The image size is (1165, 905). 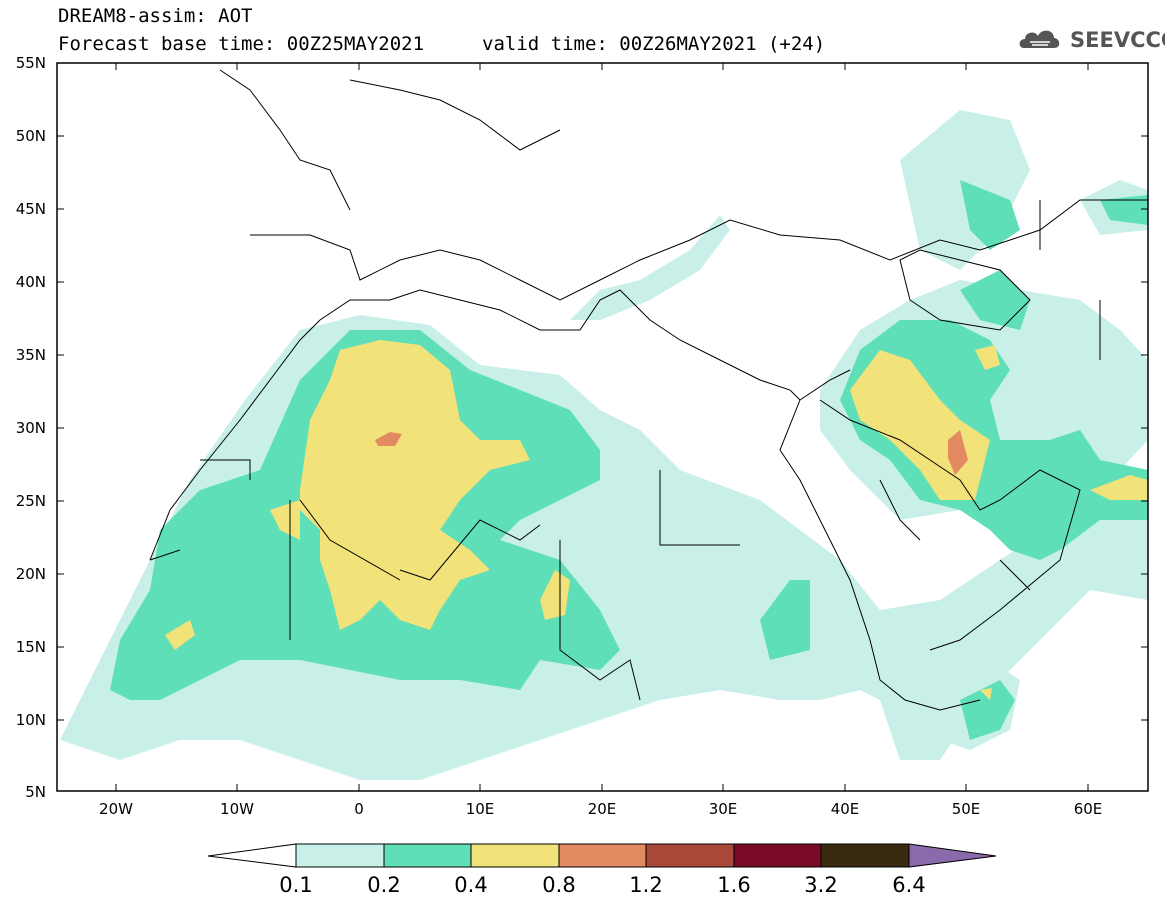 What do you see at coordinates (952, 855) in the screenshot?
I see `colorbar-segment-above` at bounding box center [952, 855].